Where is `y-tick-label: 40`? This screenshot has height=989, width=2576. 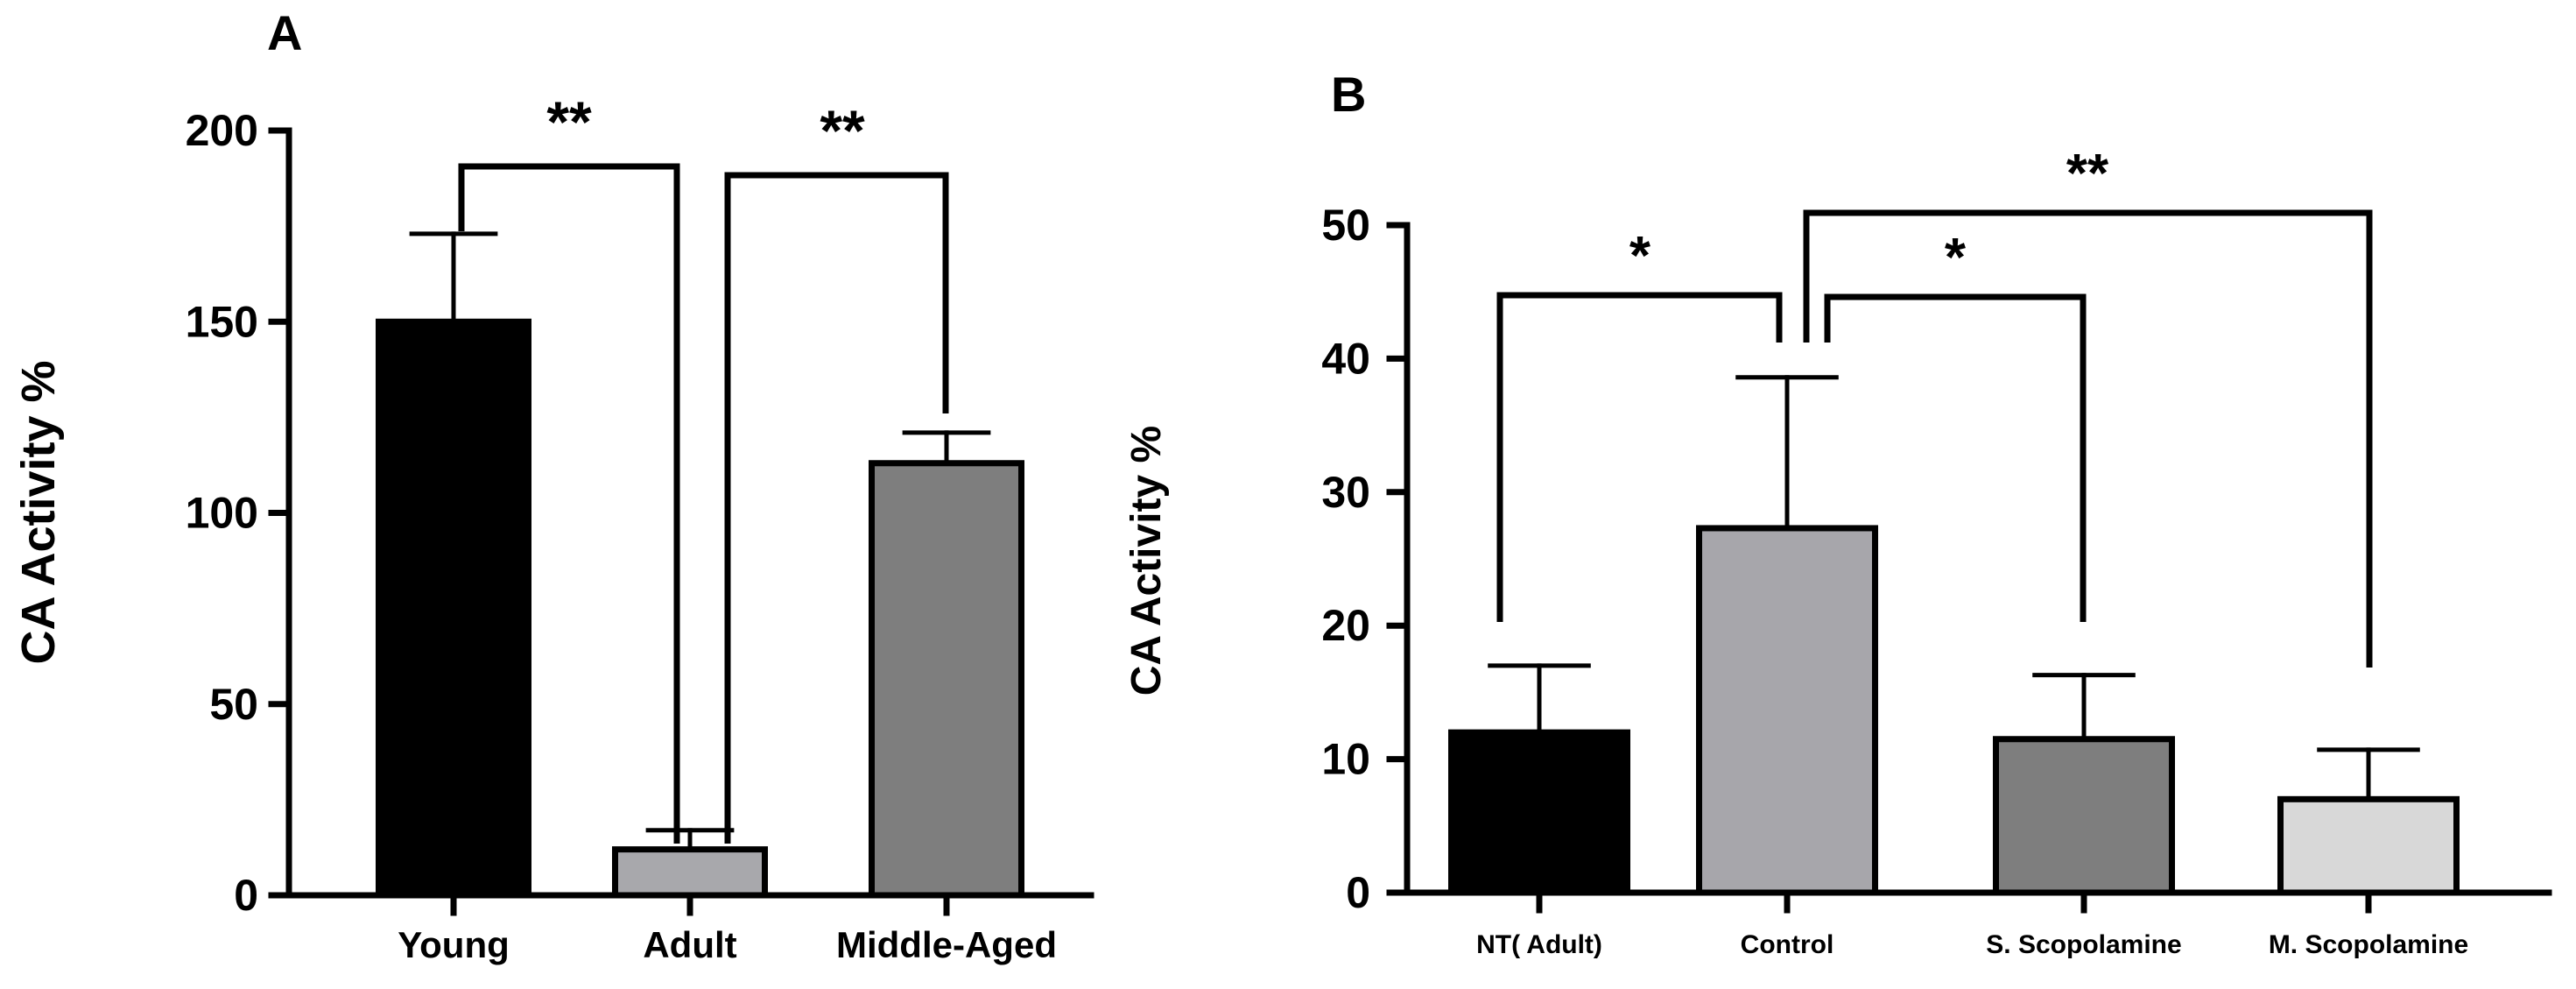 y-tick-label: 40 is located at coordinates (1345, 358).